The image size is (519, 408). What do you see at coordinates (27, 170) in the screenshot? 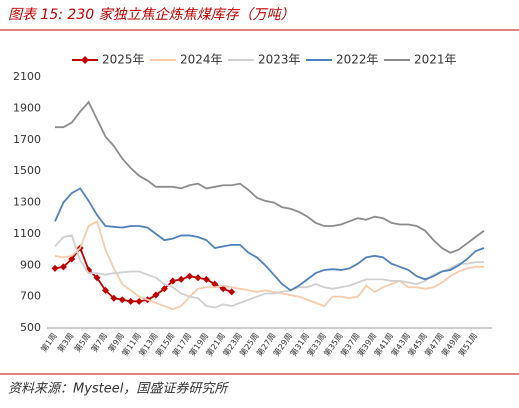
I see `y-tick-label: 1500` at bounding box center [27, 170].